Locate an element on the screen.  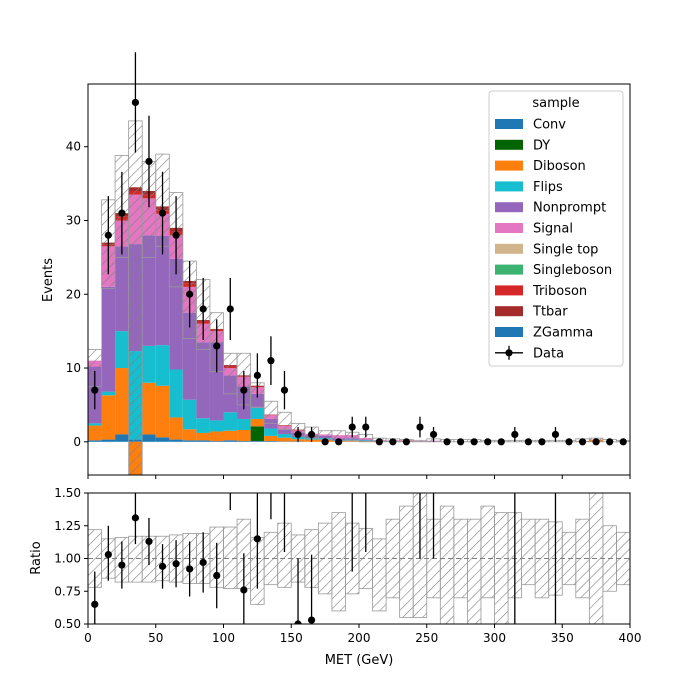
ratio-y-axis: 0.50 0.75 1.00 1.25 1.50 is located at coordinates (71, 558).